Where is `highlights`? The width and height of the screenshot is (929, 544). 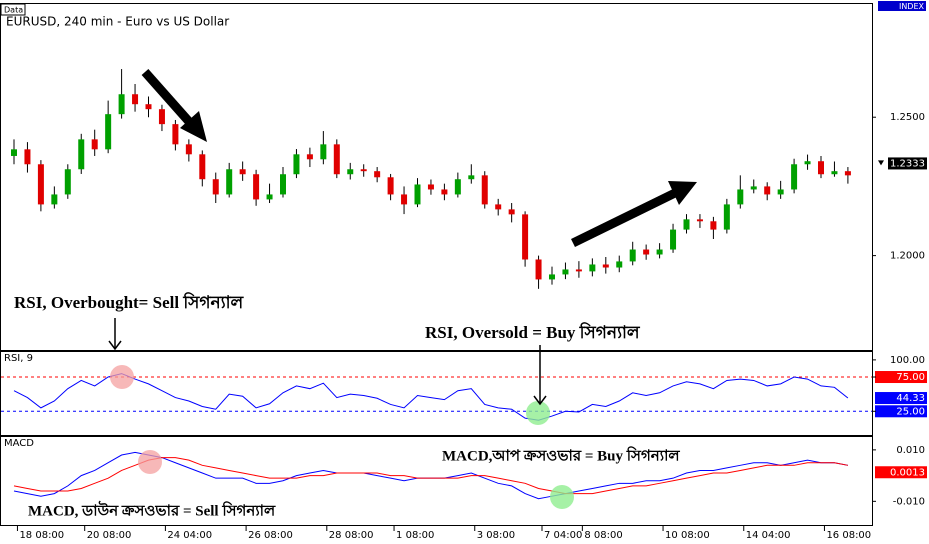 highlights is located at coordinates (342, 437).